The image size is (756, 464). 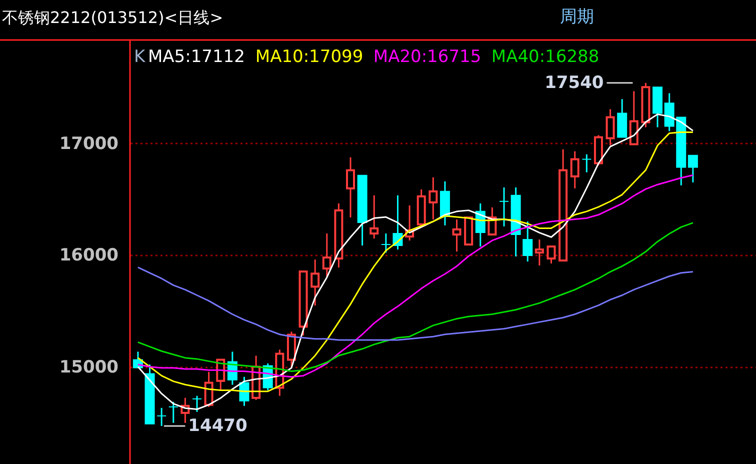 I want to click on y-tick-label: 16000, so click(x=89, y=256).